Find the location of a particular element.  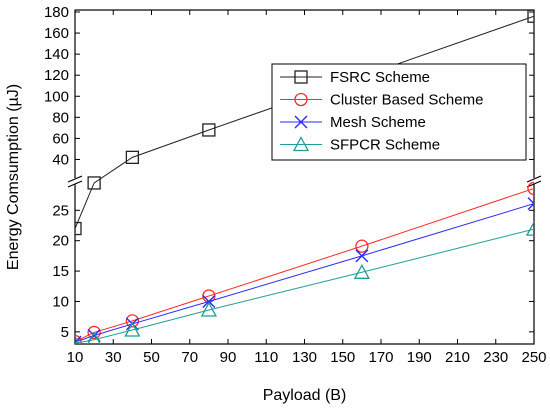

x-tick-label: 250 is located at coordinates (533, 357).